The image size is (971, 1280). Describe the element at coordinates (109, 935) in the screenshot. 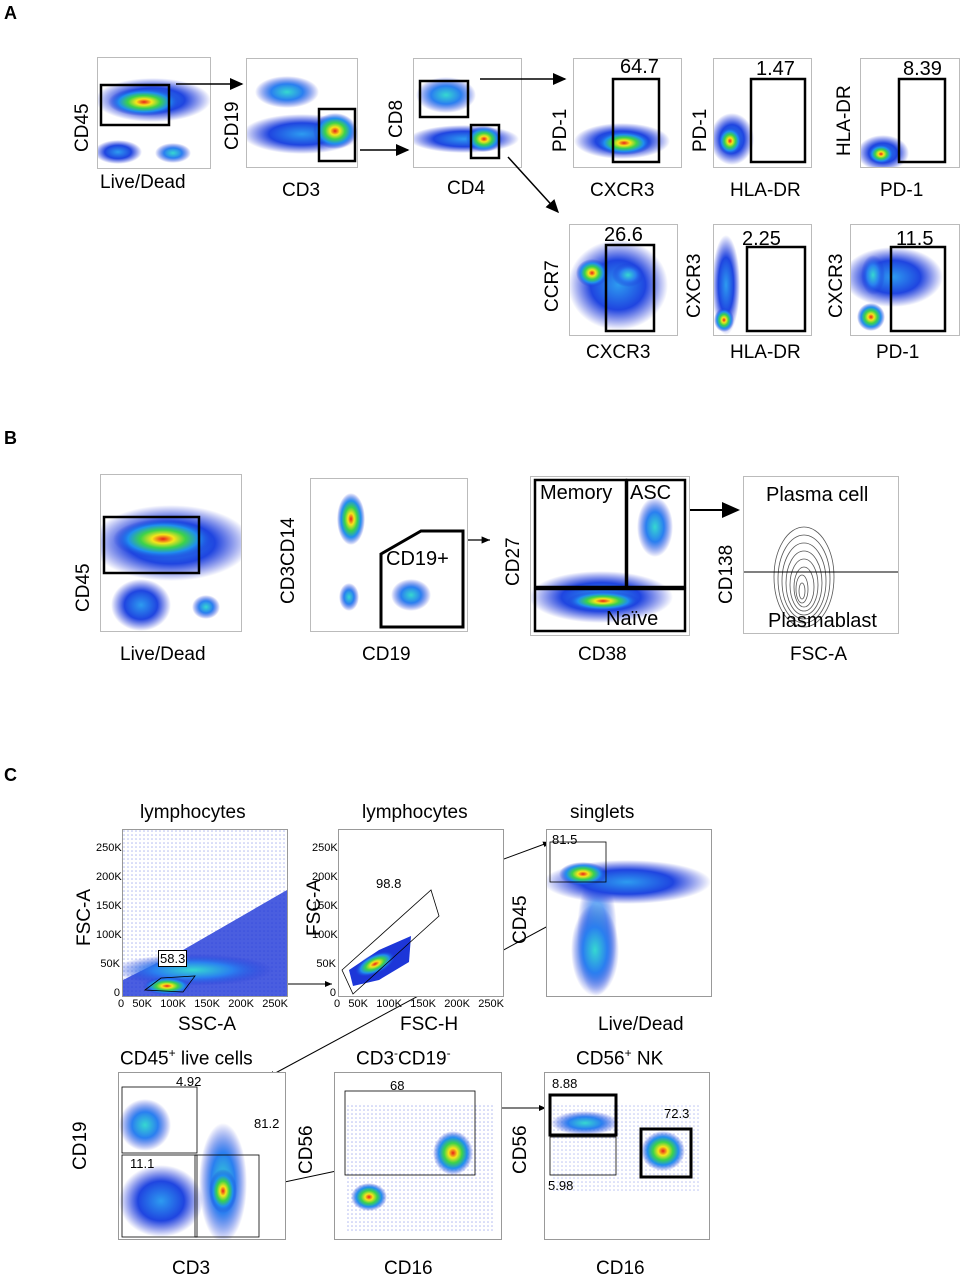

I see `c1-ytick: 100K` at that location.